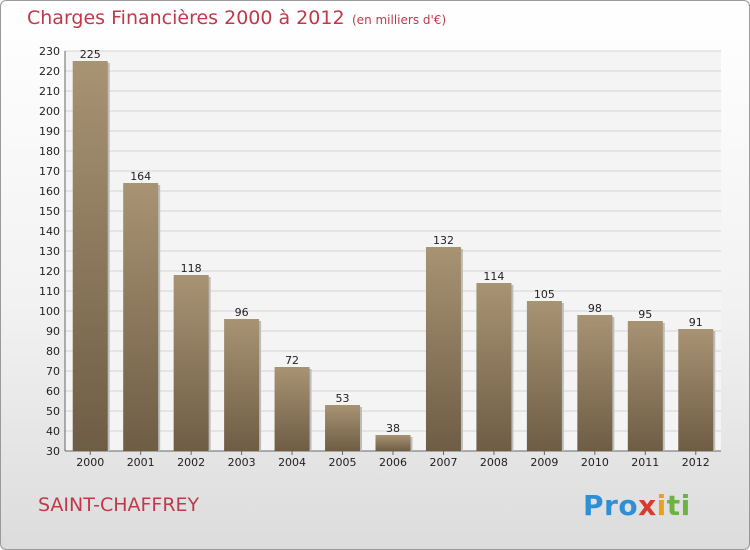 This screenshot has width=750, height=550. Describe the element at coordinates (595, 462) in the screenshot. I see `x-tick-label: 2010` at that location.